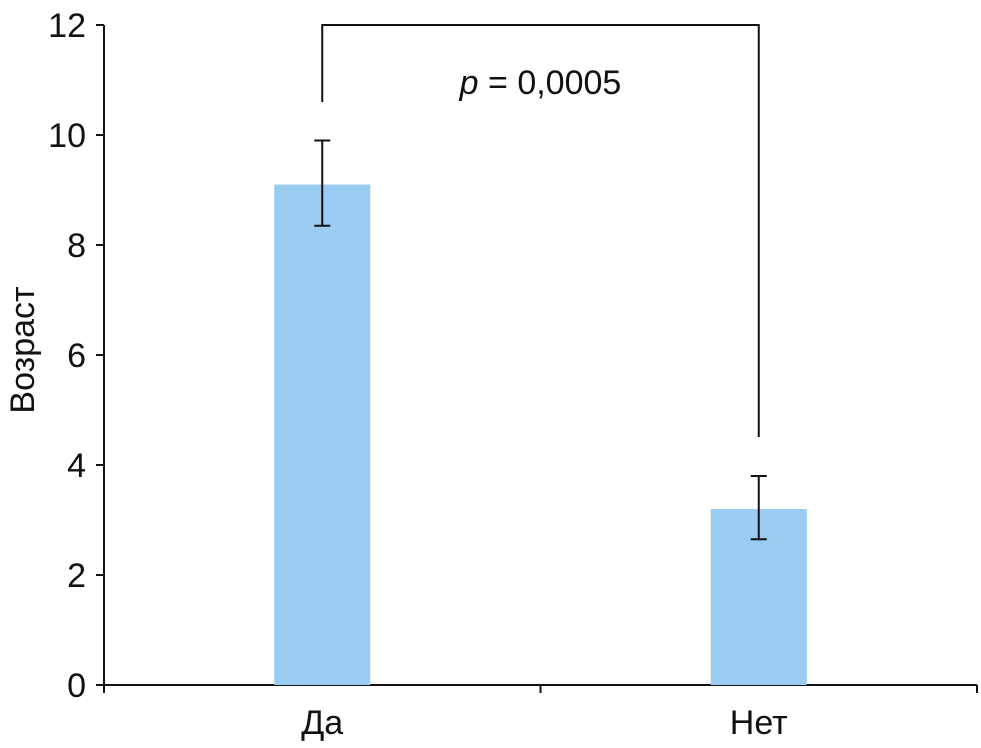 The height and width of the screenshot is (748, 981). What do you see at coordinates (469, 83) in the screenshot?
I see `p-symbol: p` at bounding box center [469, 83].